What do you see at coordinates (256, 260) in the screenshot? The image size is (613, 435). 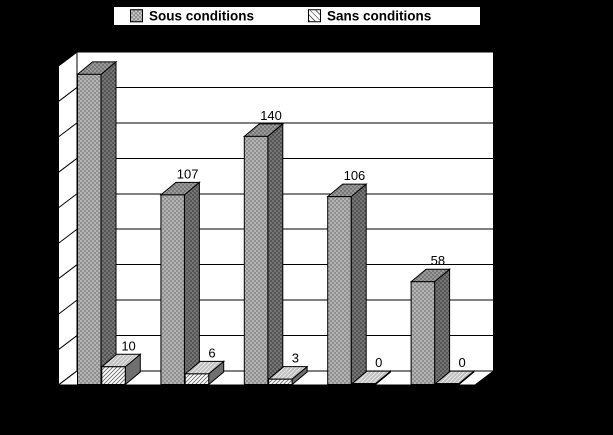 I see `bar-sous-2-front` at bounding box center [256, 260].